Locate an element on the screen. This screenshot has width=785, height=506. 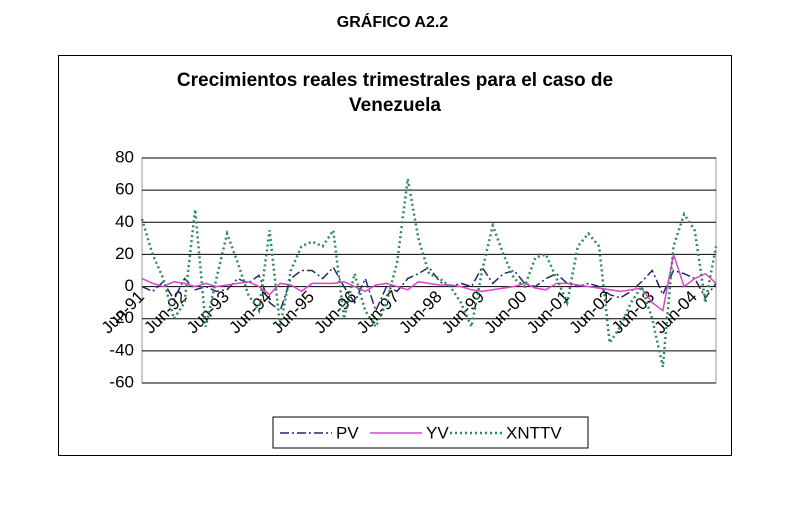
y-tick-label: 80 is located at coordinates (124, 156).